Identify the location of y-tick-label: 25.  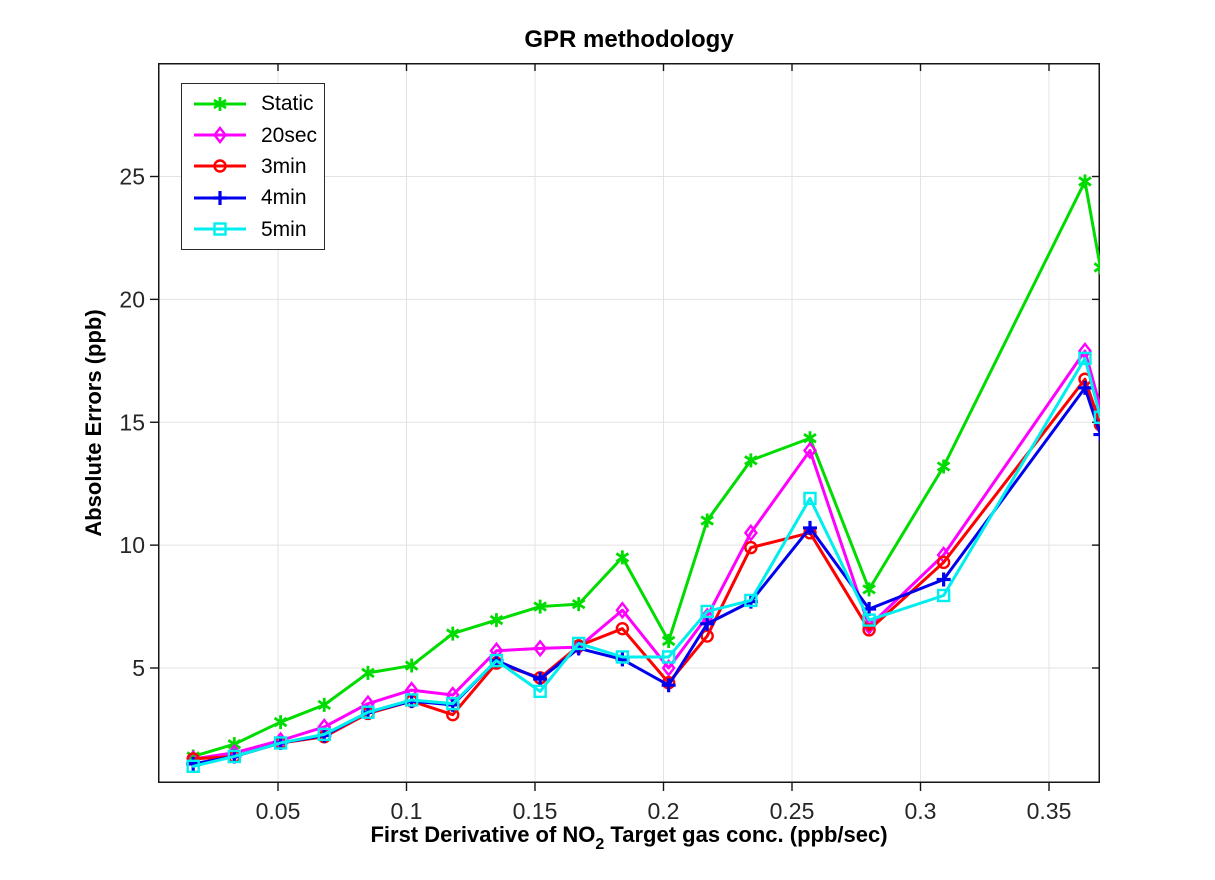
(132, 177).